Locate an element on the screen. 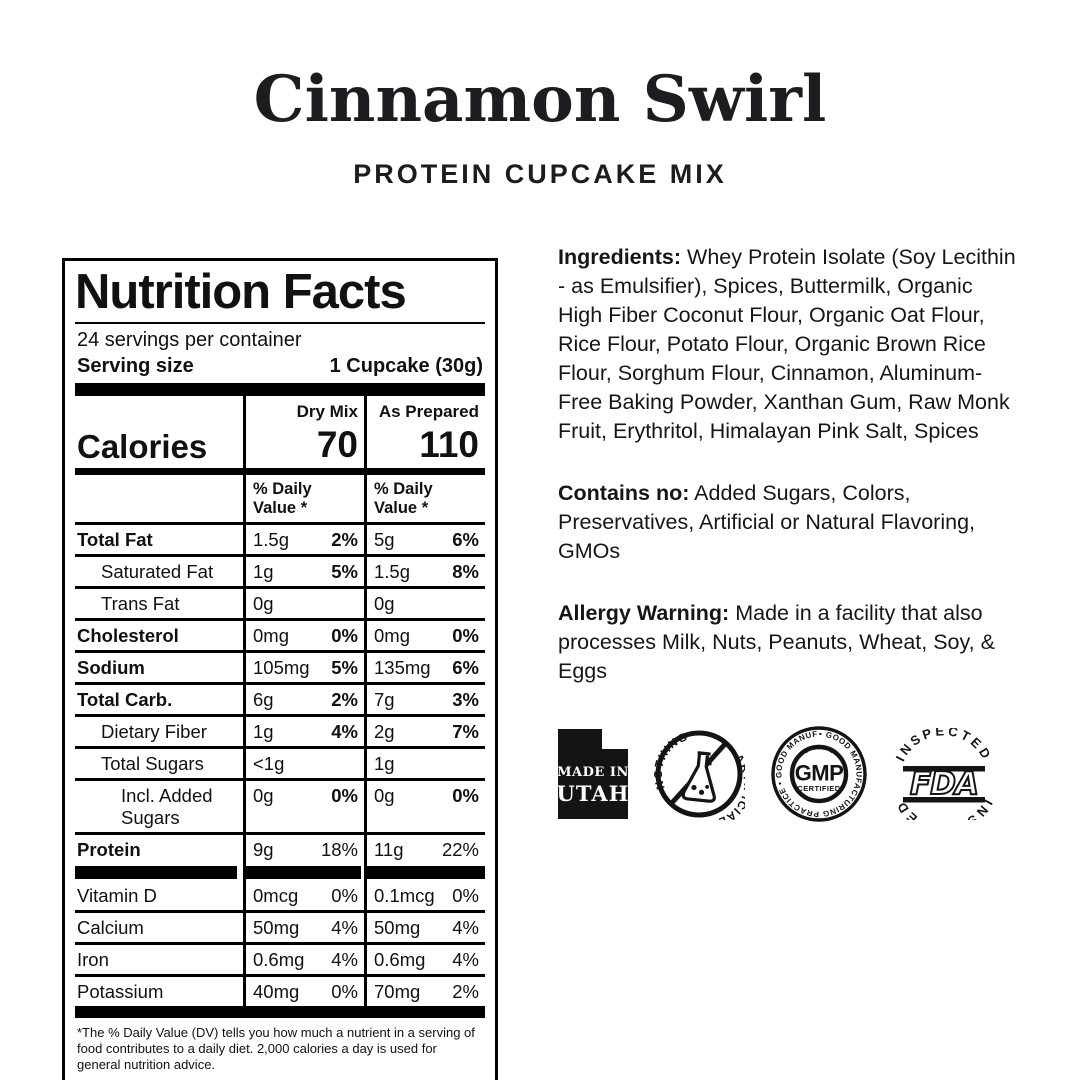 The height and width of the screenshot is (1080, 1080). col-header-as-prepared: As Prepared is located at coordinates (428, 412).